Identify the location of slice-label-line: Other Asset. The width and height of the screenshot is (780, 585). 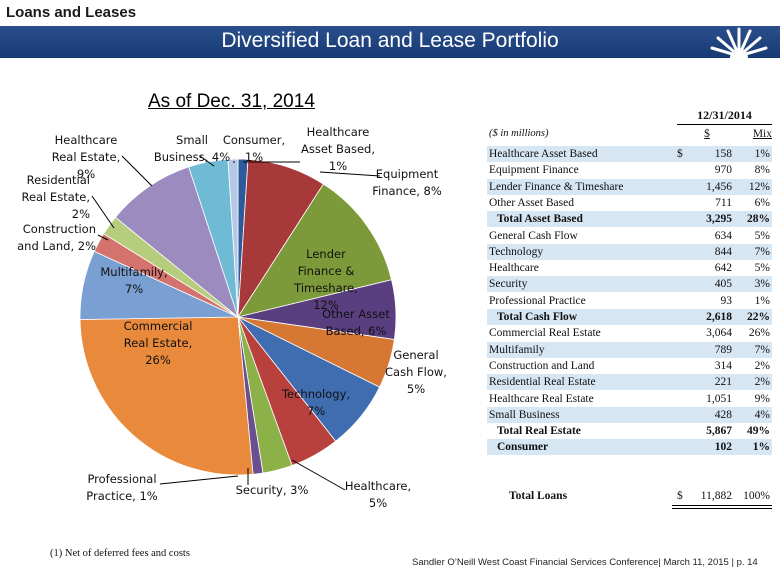
(356, 314).